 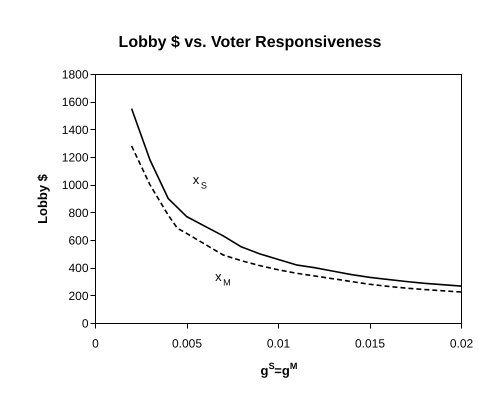 What do you see at coordinates (75, 102) in the screenshot?
I see `y-tick-label: 1600` at bounding box center [75, 102].